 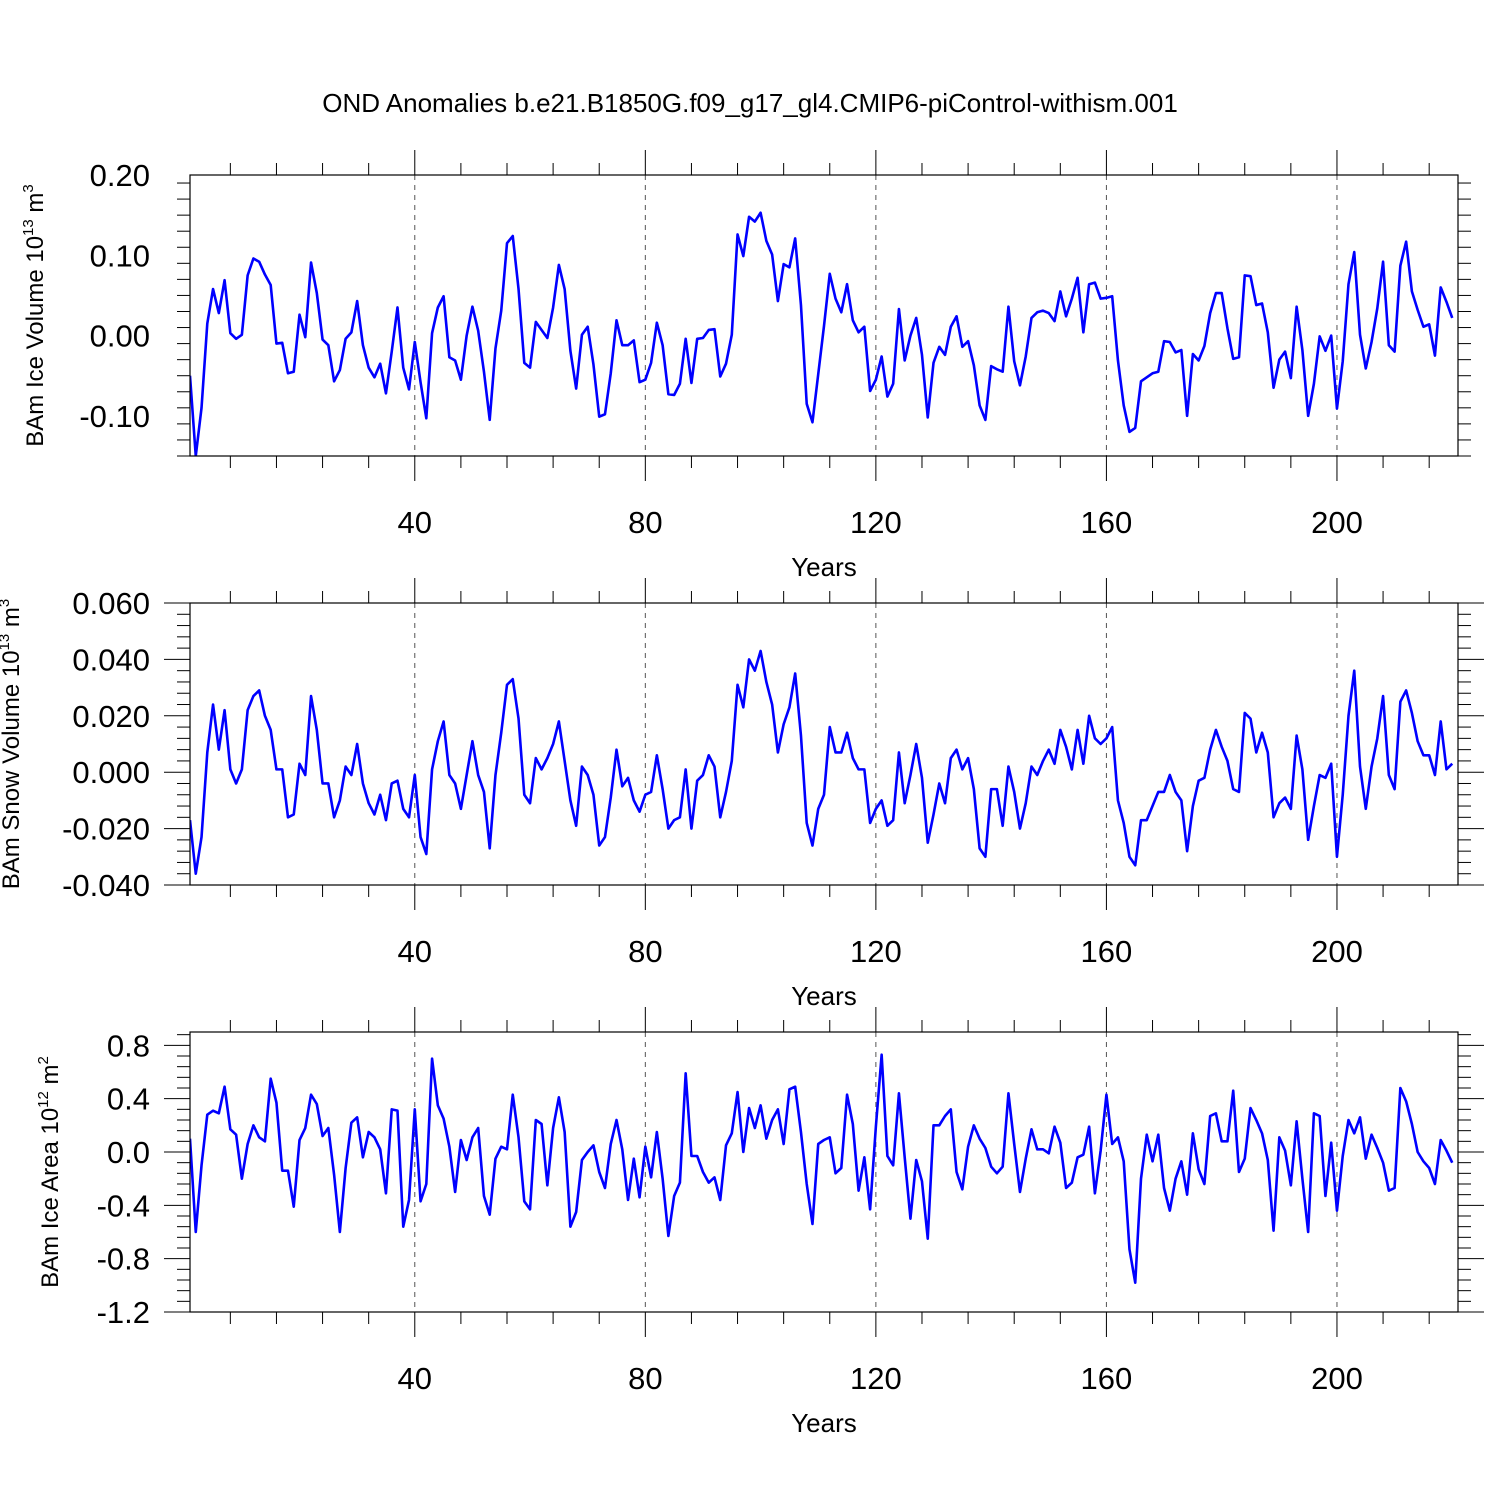 What do you see at coordinates (824, 567) in the screenshot?
I see `ice-volume-x-axis-label: Years` at bounding box center [824, 567].